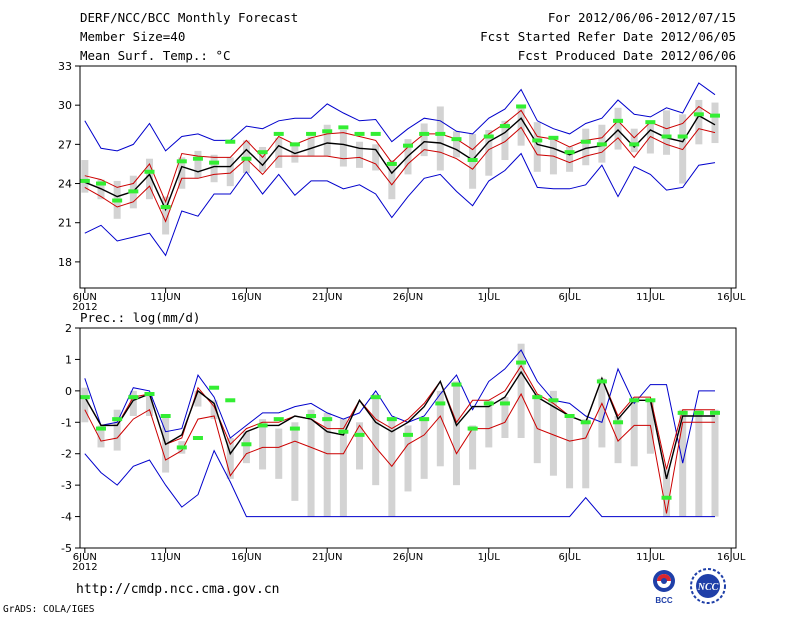 Image resolution: width=800 pixels, height=618 pixels. I want to click on x-tick-label-1-31: 6JUL, so click(569, 297).